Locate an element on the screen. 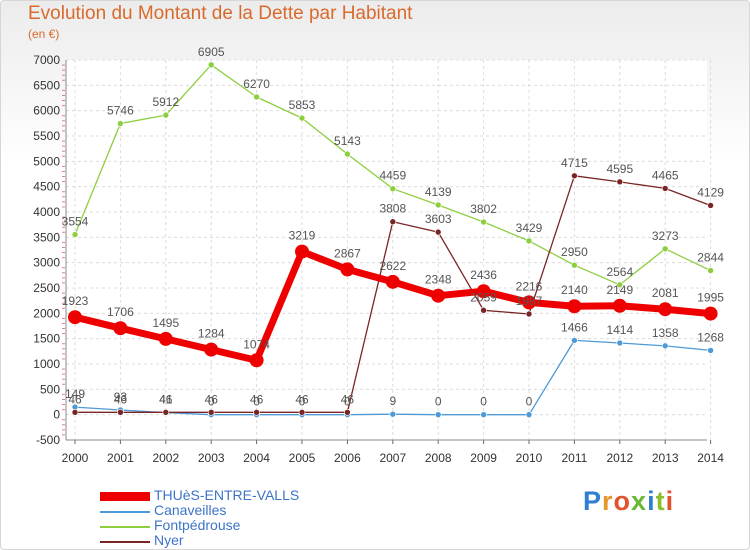  data-label-fontpe-drouse: 3802 is located at coordinates (483, 209).